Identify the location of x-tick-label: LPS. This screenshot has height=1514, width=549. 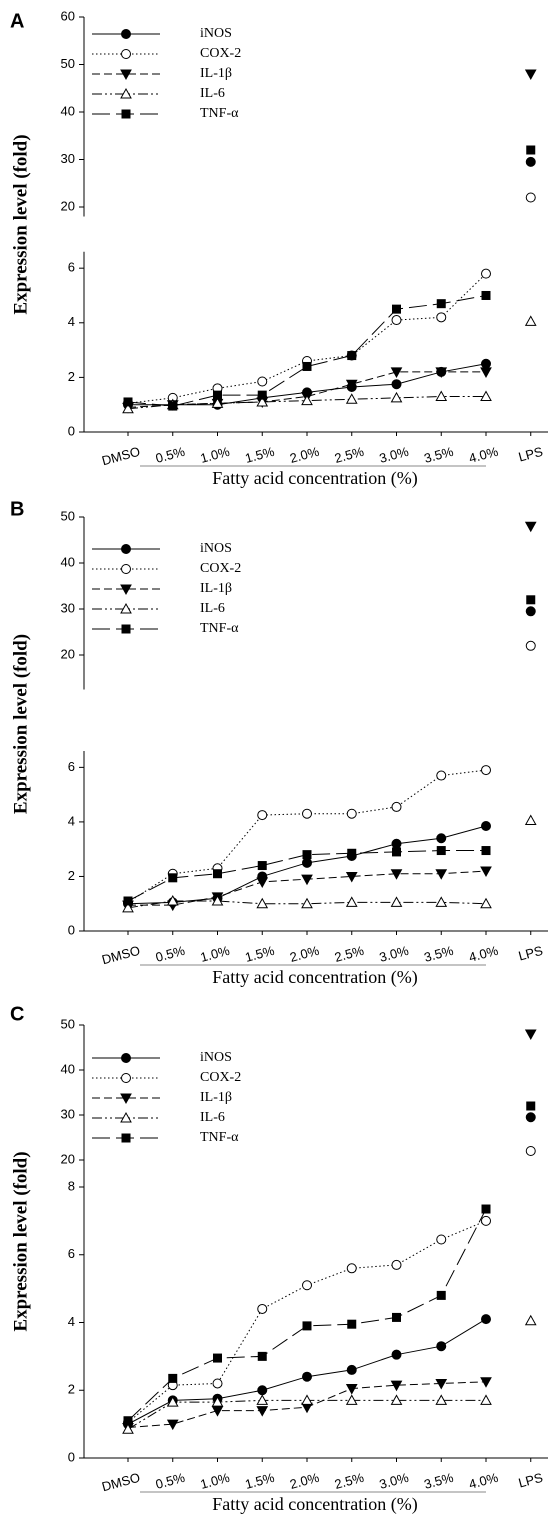
(531, 953).